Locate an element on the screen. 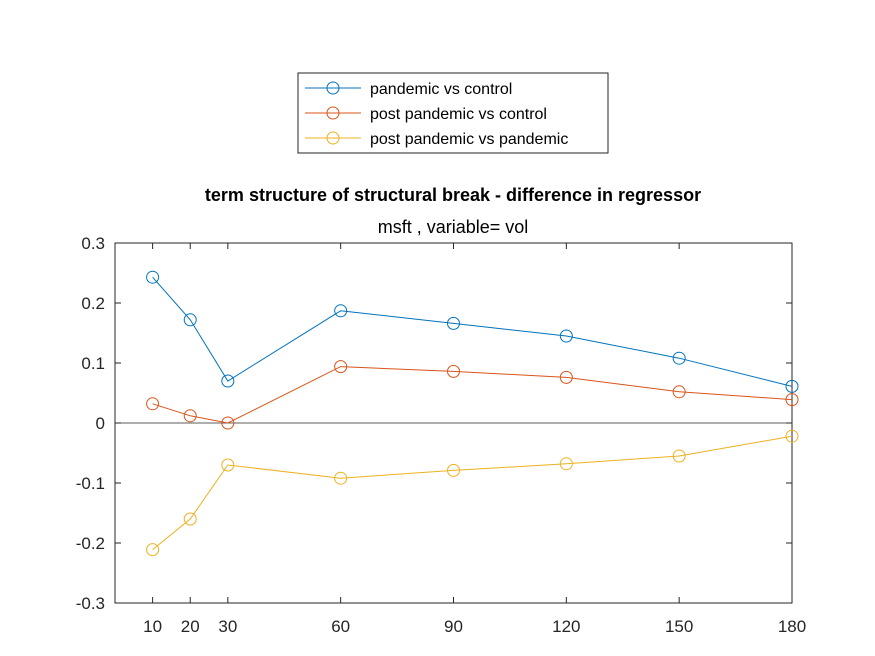 Image resolution: width=875 pixels, height=656 pixels. x-tick-label: 120 is located at coordinates (566, 626).